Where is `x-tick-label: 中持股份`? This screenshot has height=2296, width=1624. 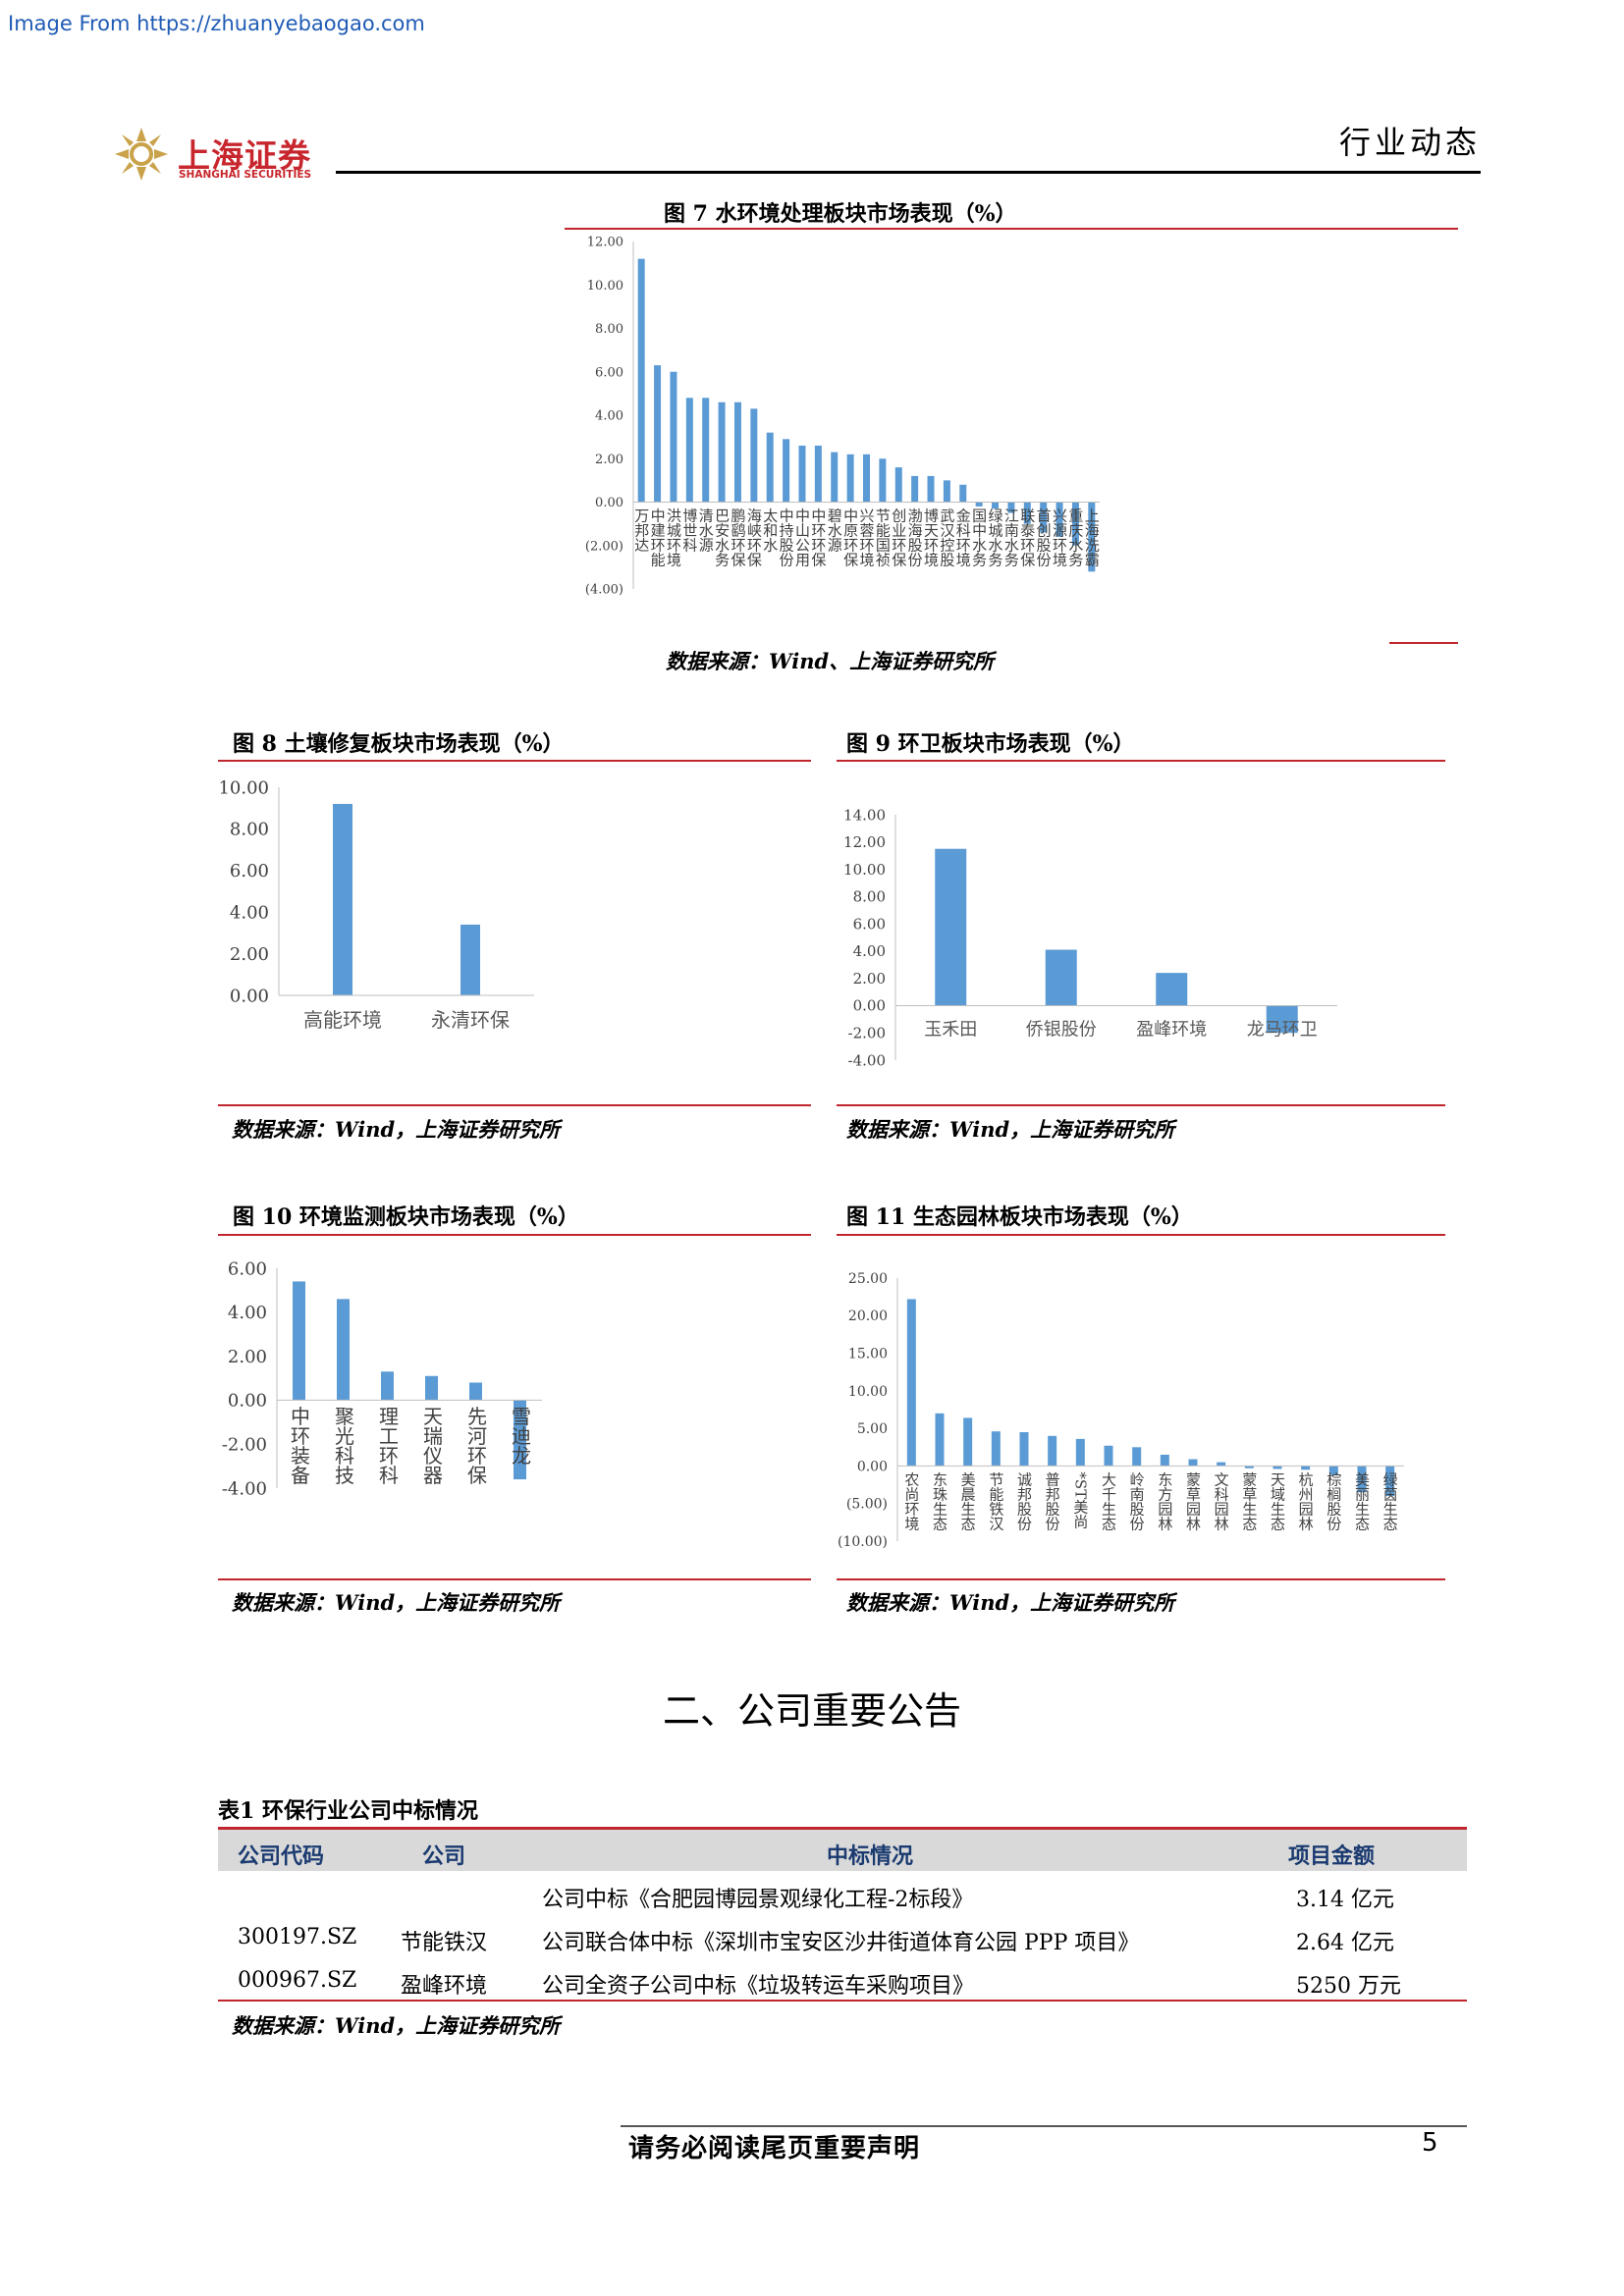
x-tick-label: 中持股份 is located at coordinates (786, 538).